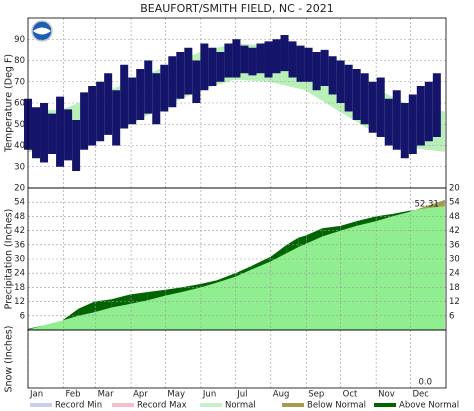 This screenshot has width=474, height=411. I want to click on y-tick-label-right: 54, so click(454, 203).